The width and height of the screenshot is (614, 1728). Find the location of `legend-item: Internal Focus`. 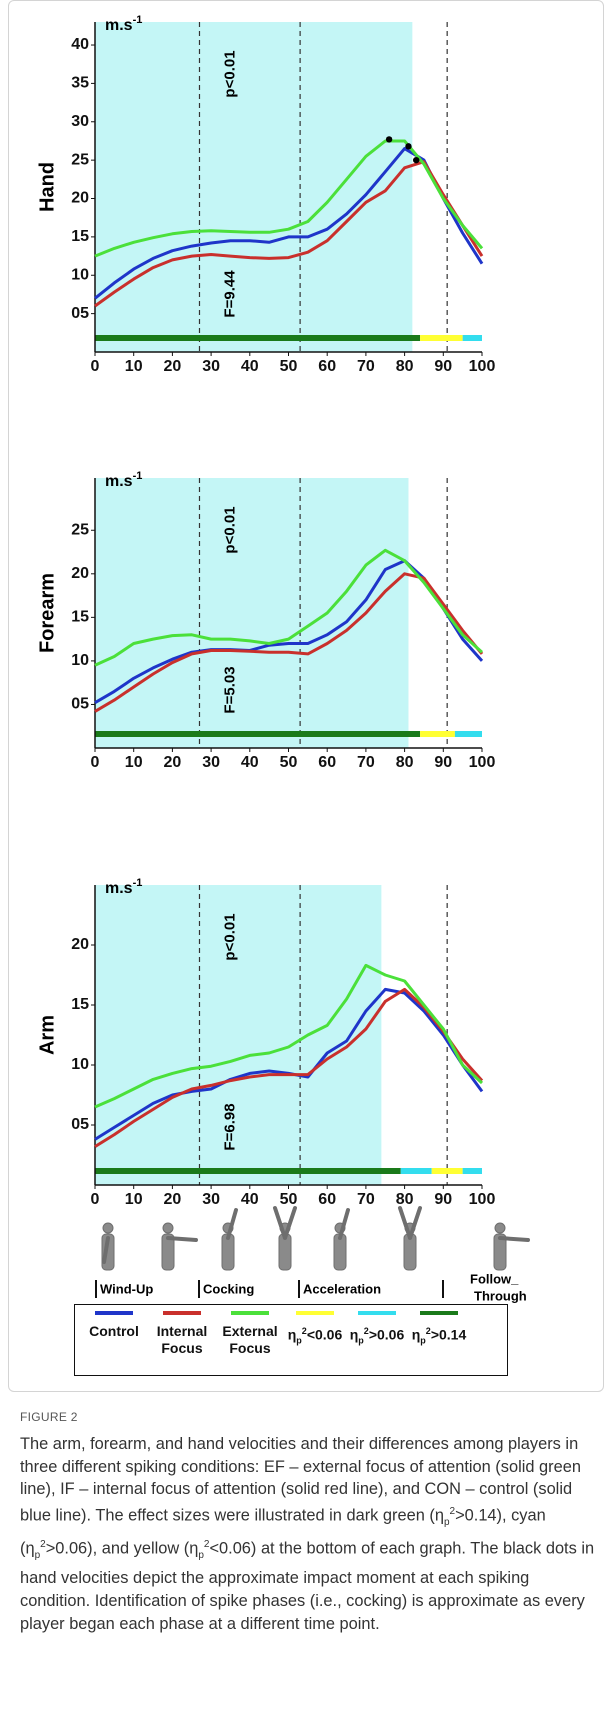

legend-item: Internal Focus is located at coordinates (182, 1334).